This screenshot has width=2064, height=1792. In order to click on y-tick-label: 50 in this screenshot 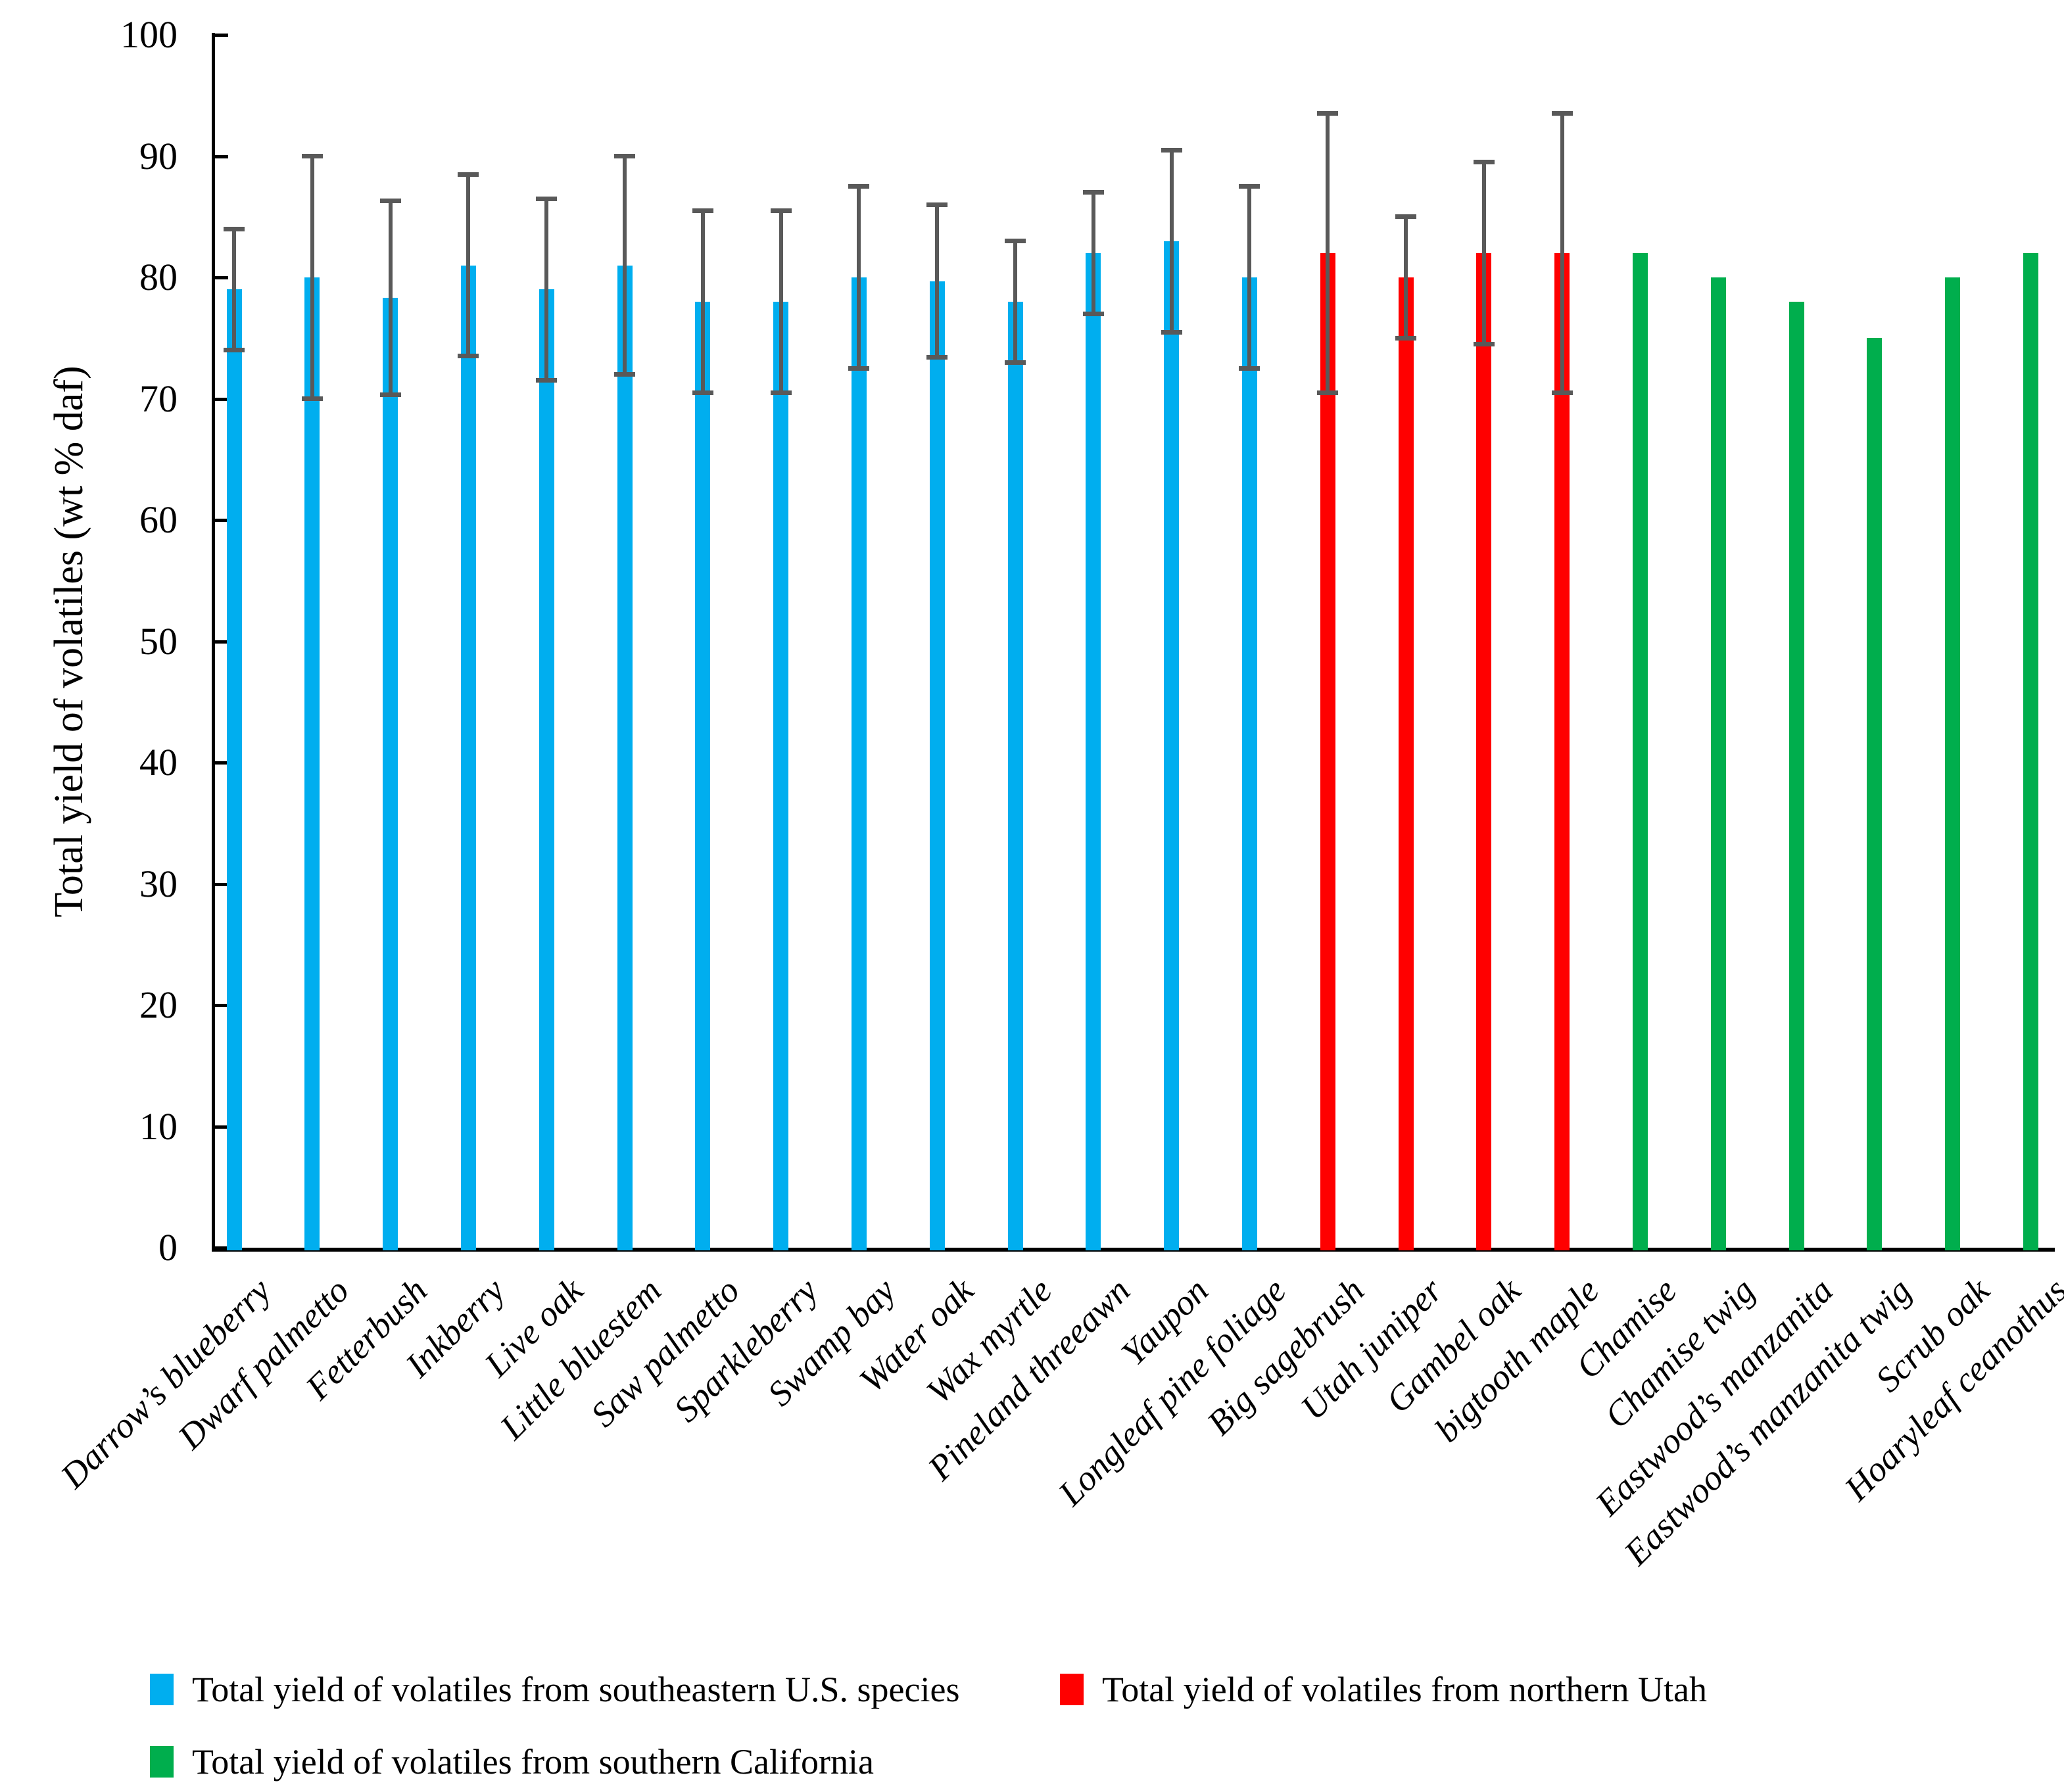, I will do `click(158, 641)`.